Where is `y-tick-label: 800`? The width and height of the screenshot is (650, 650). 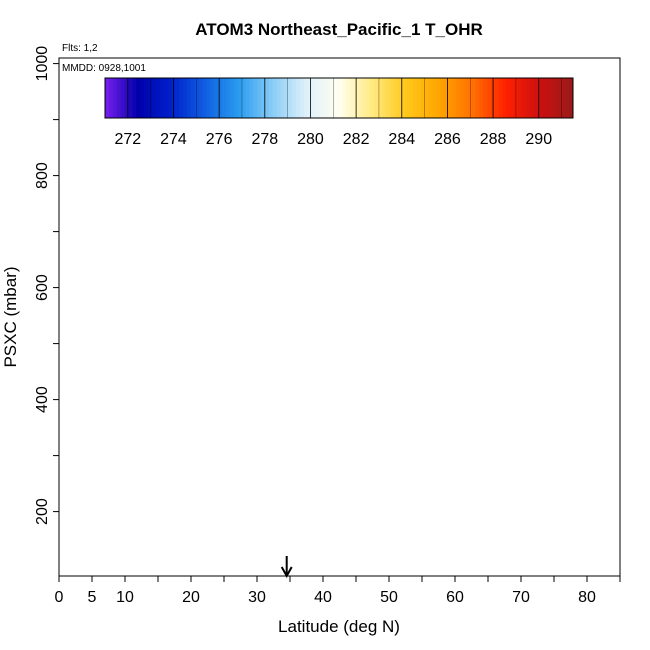
y-tick-label: 800 is located at coordinates (42, 175).